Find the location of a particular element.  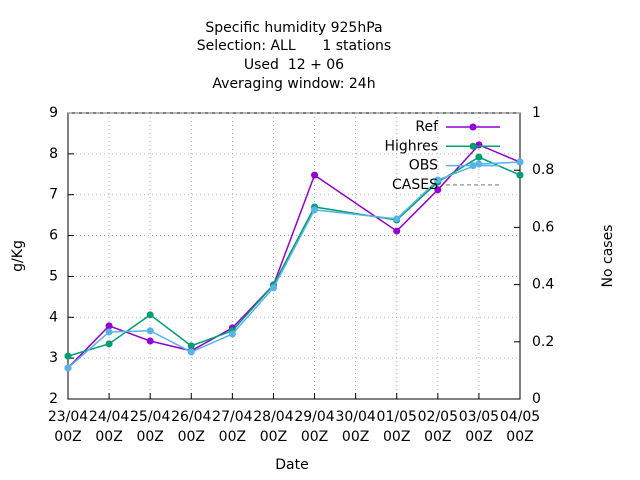

y-tick-label: 5 is located at coordinates (53, 276).